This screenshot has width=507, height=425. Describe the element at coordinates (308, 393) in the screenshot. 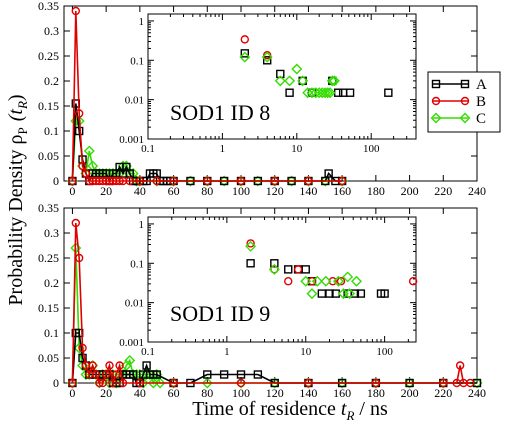

I see `bottom-x-tick-label: 140` at that location.